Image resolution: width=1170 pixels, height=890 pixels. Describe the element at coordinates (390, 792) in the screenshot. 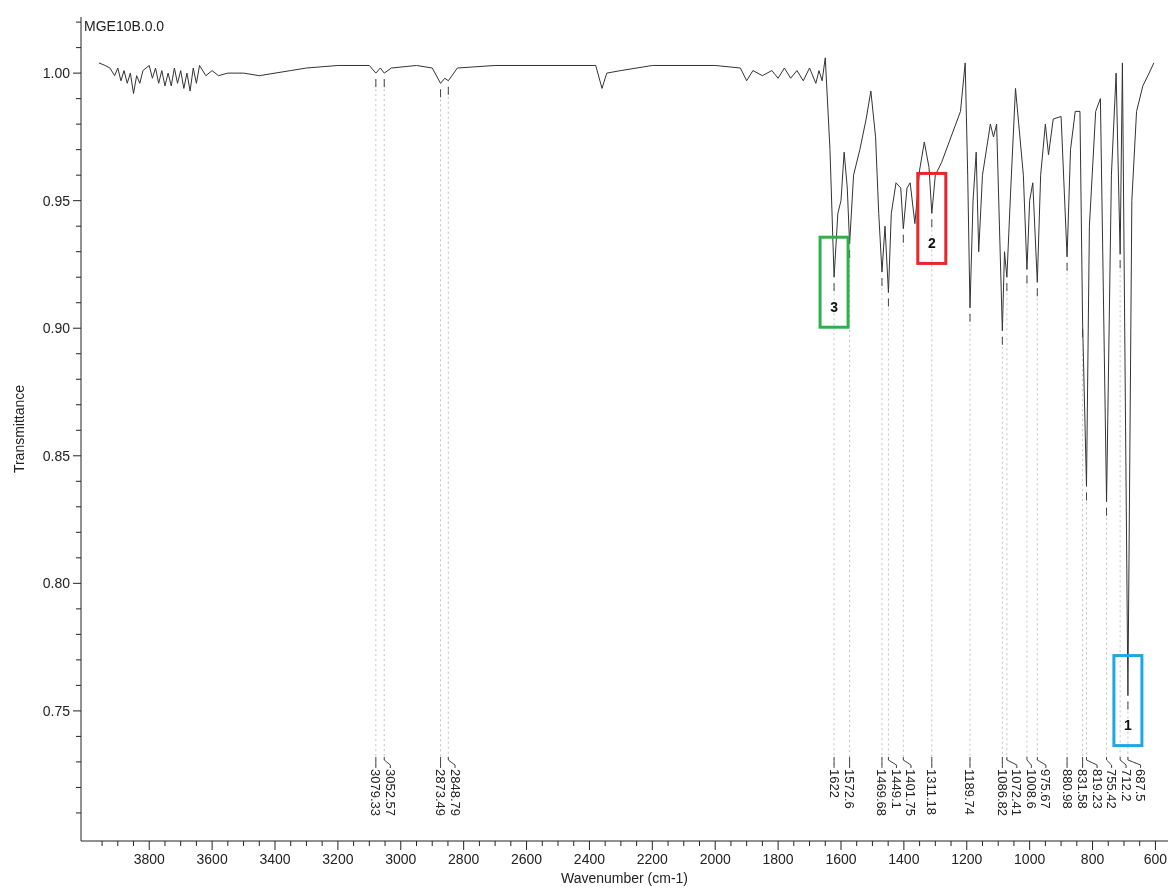

I see `annotation: 3052.57` at that location.